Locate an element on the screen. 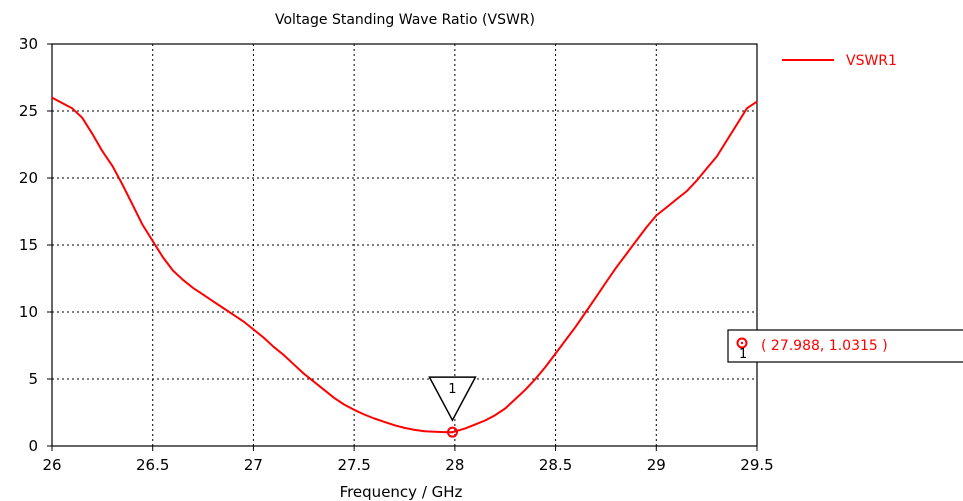 Image resolution: width=963 pixels, height=501 pixels. x-tick-label: 26 is located at coordinates (51, 465).